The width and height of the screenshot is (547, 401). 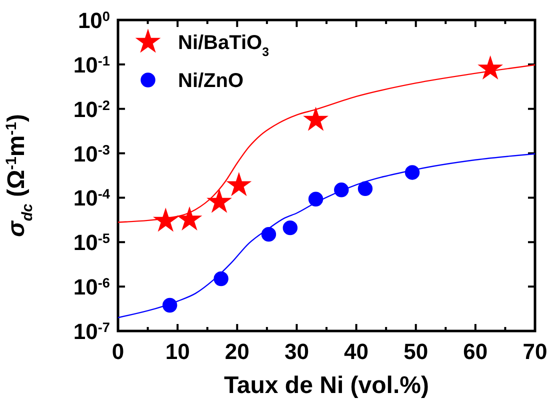 What do you see at coordinates (91, 243) in the screenshot?
I see `y-tick-label: 10$^{-5}$` at bounding box center [91, 243].